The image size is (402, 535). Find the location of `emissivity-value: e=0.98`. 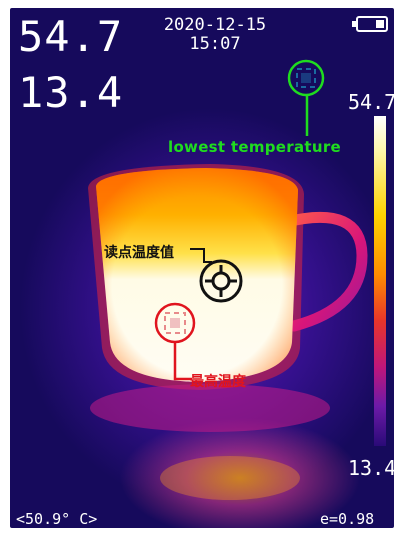

emissivity-value: e=0.98 is located at coordinates (347, 519).